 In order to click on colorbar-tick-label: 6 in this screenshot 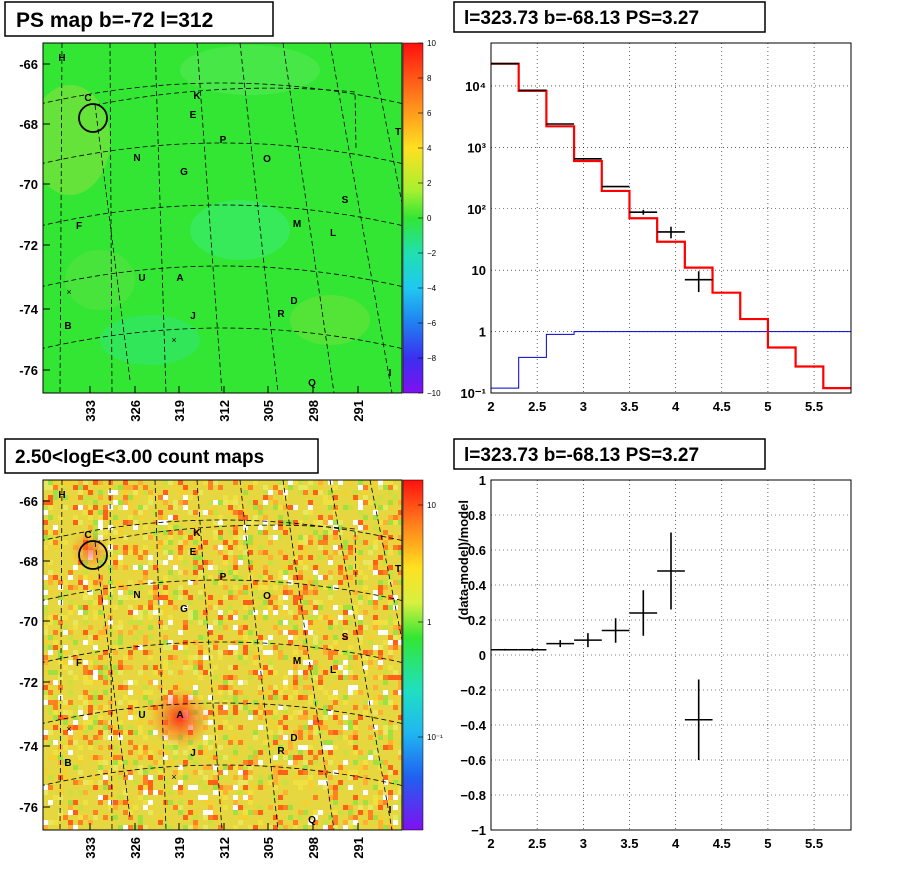, I will do `click(429, 113)`.